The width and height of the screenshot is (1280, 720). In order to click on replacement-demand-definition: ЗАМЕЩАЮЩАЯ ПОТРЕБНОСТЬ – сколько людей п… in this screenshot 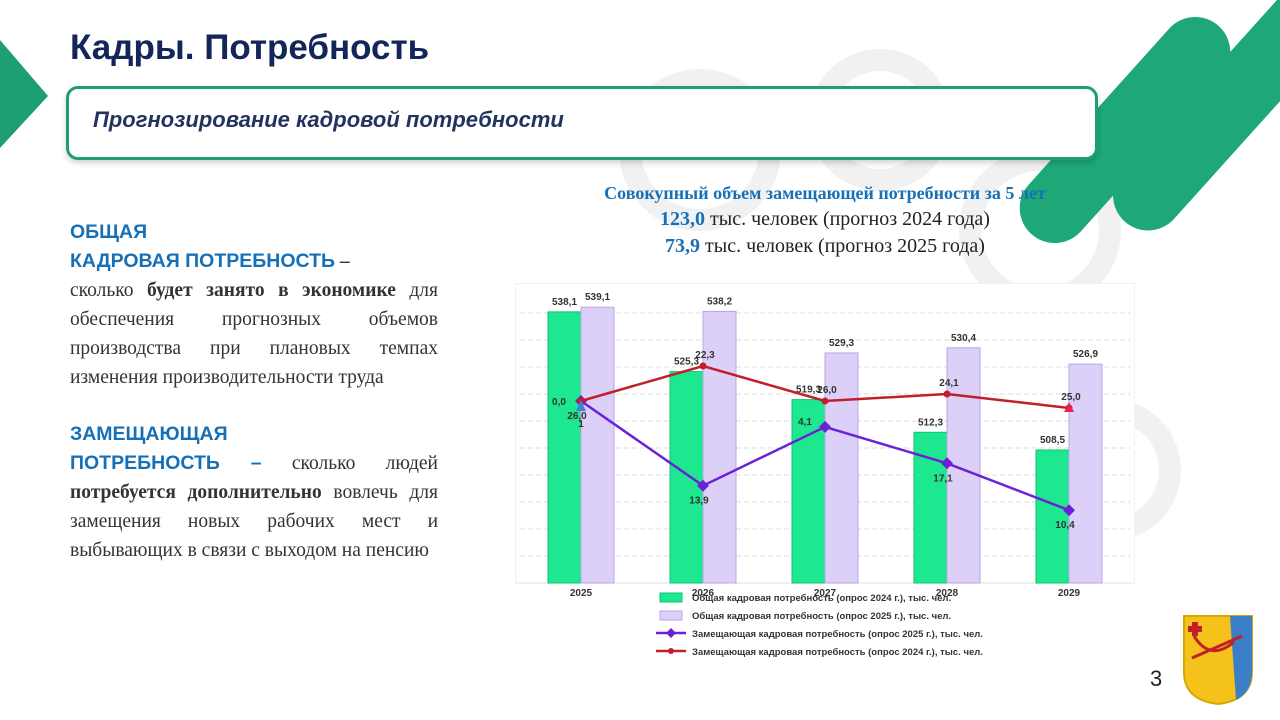, I will do `click(254, 492)`.